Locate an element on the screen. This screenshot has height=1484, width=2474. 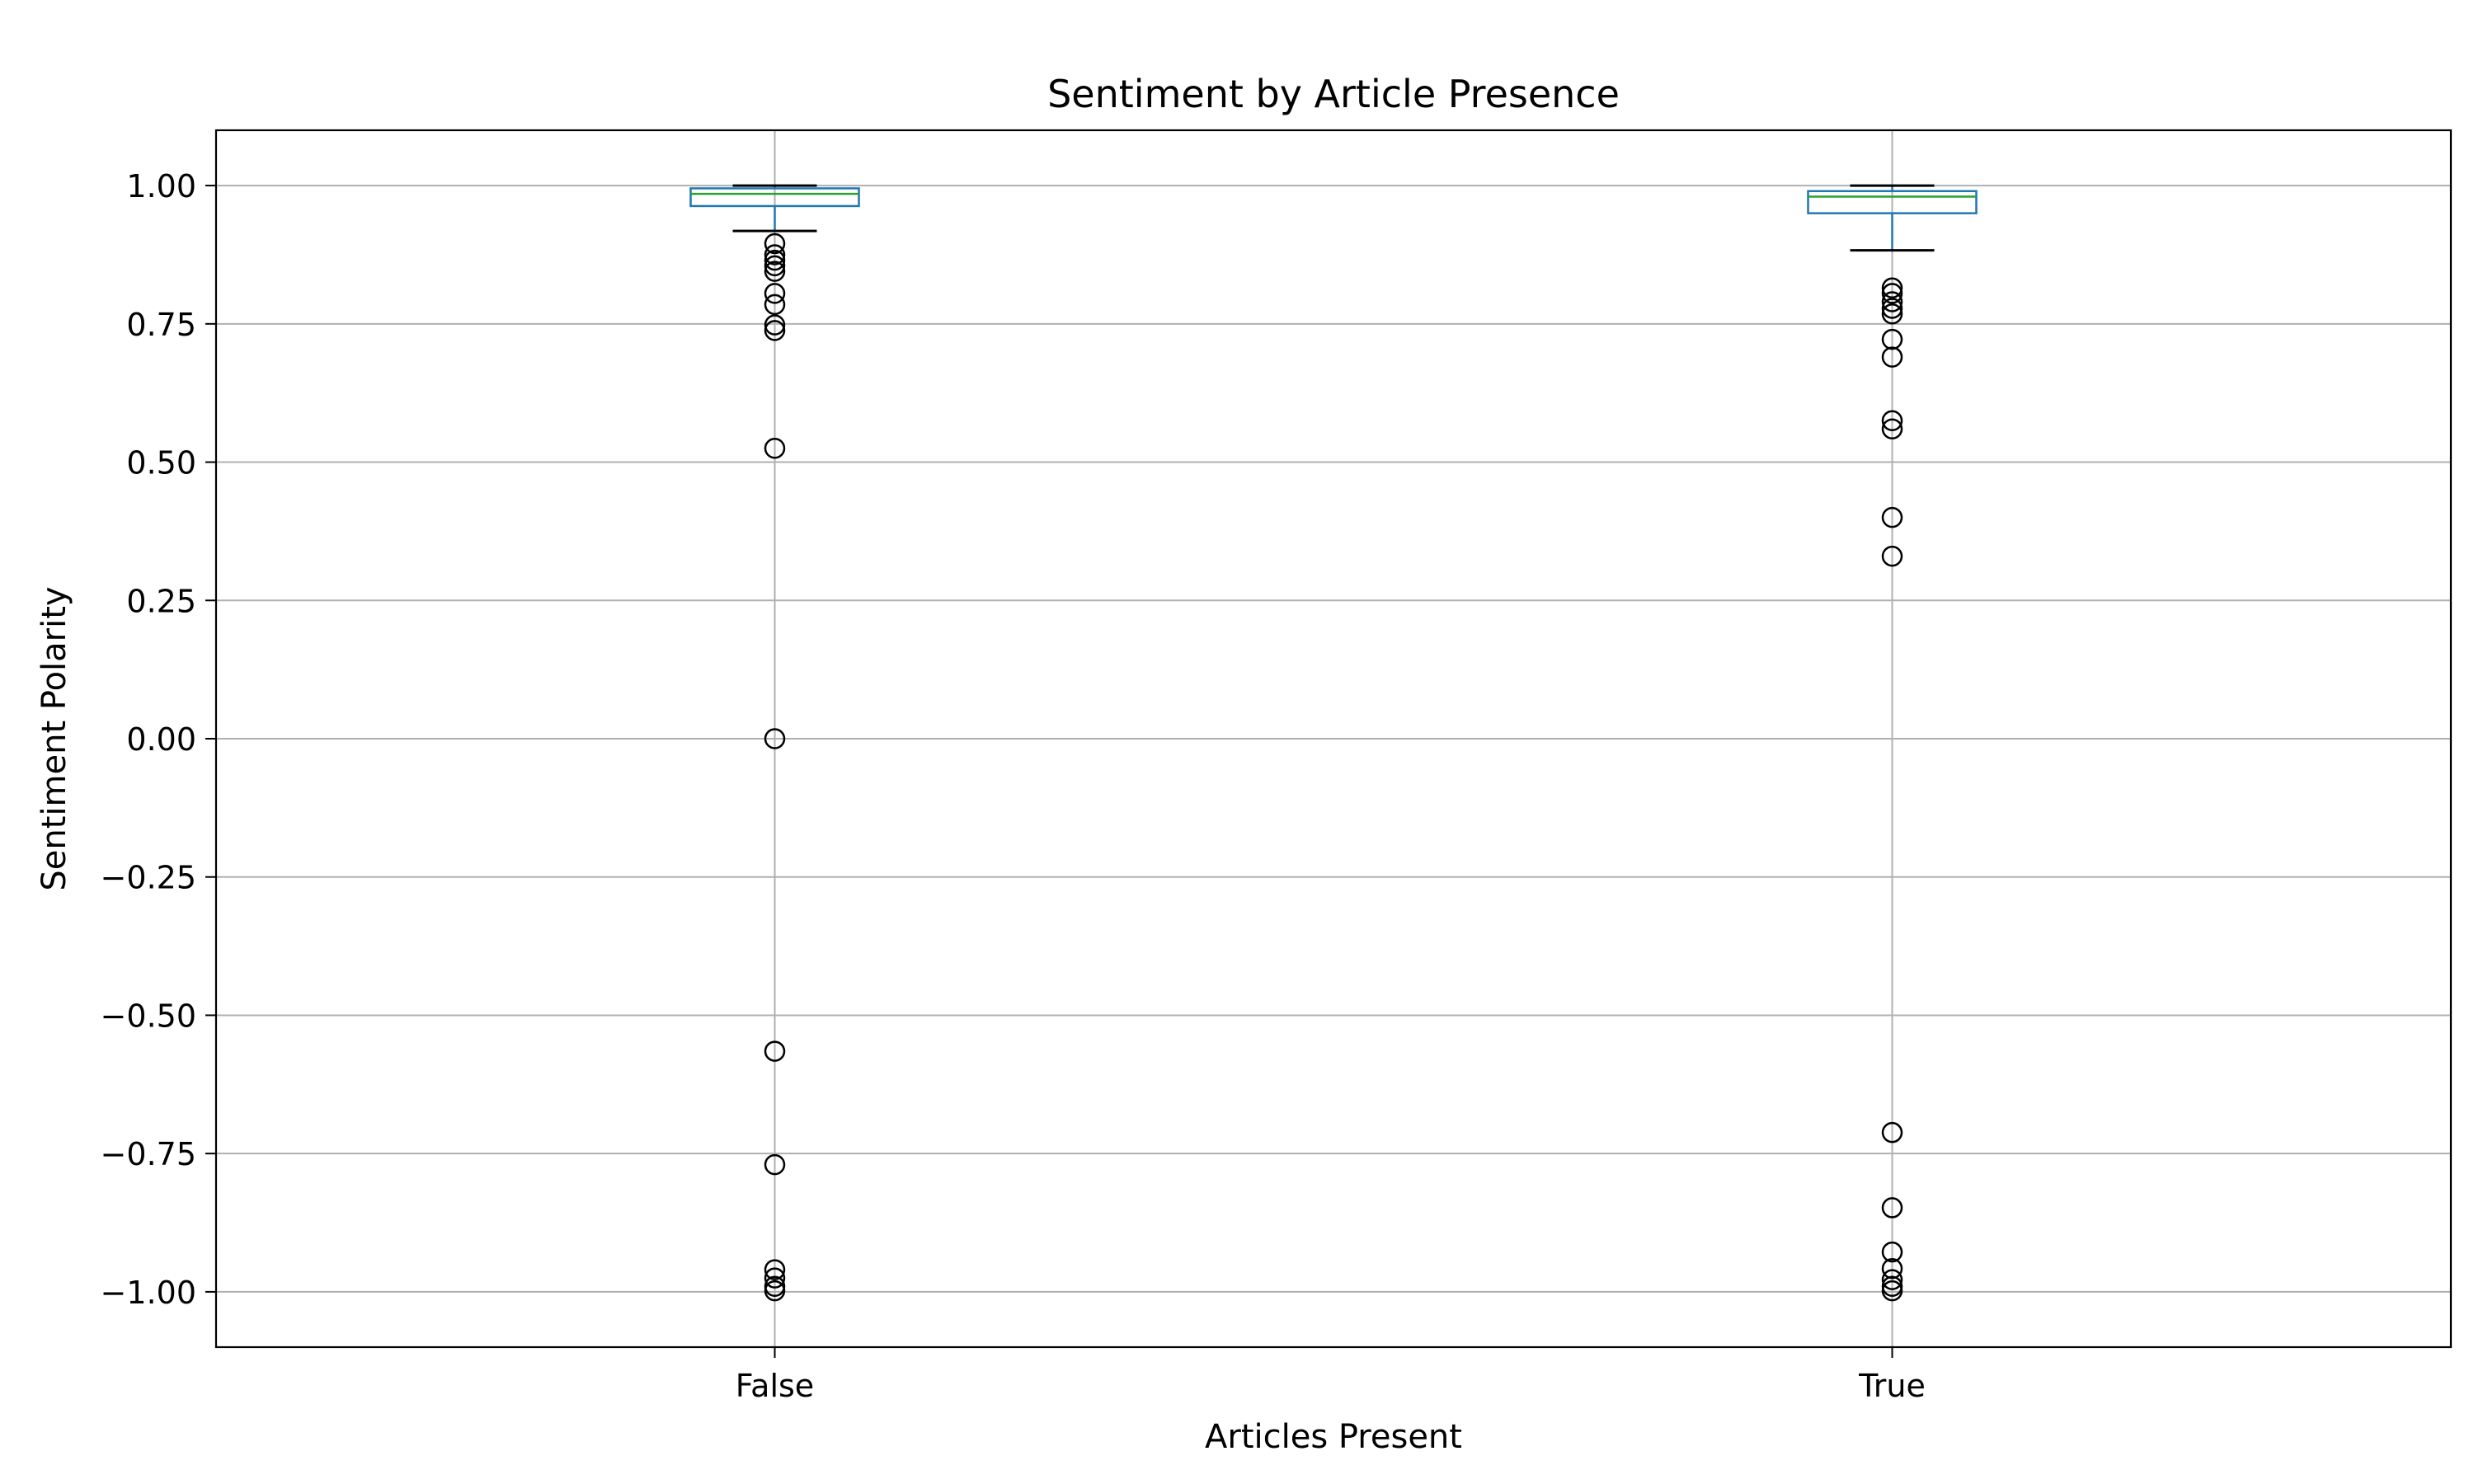
y-tick-label: 0.75 is located at coordinates (161, 325).